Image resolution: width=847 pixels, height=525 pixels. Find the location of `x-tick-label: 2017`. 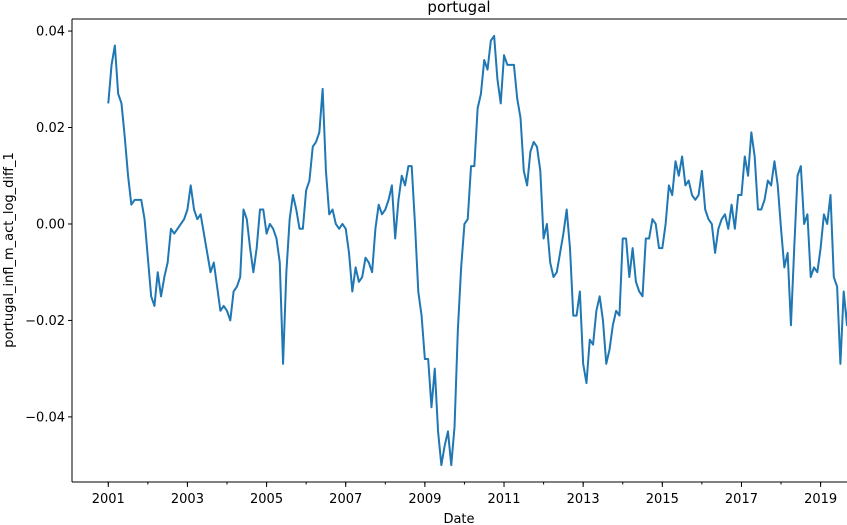

x-tick-label: 2017 is located at coordinates (741, 499).